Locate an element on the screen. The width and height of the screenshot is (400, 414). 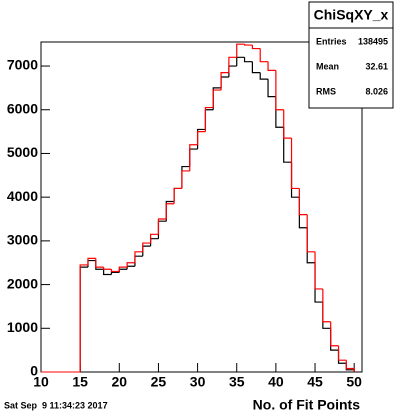
y-tick-label: 0 is located at coordinates (34, 371).